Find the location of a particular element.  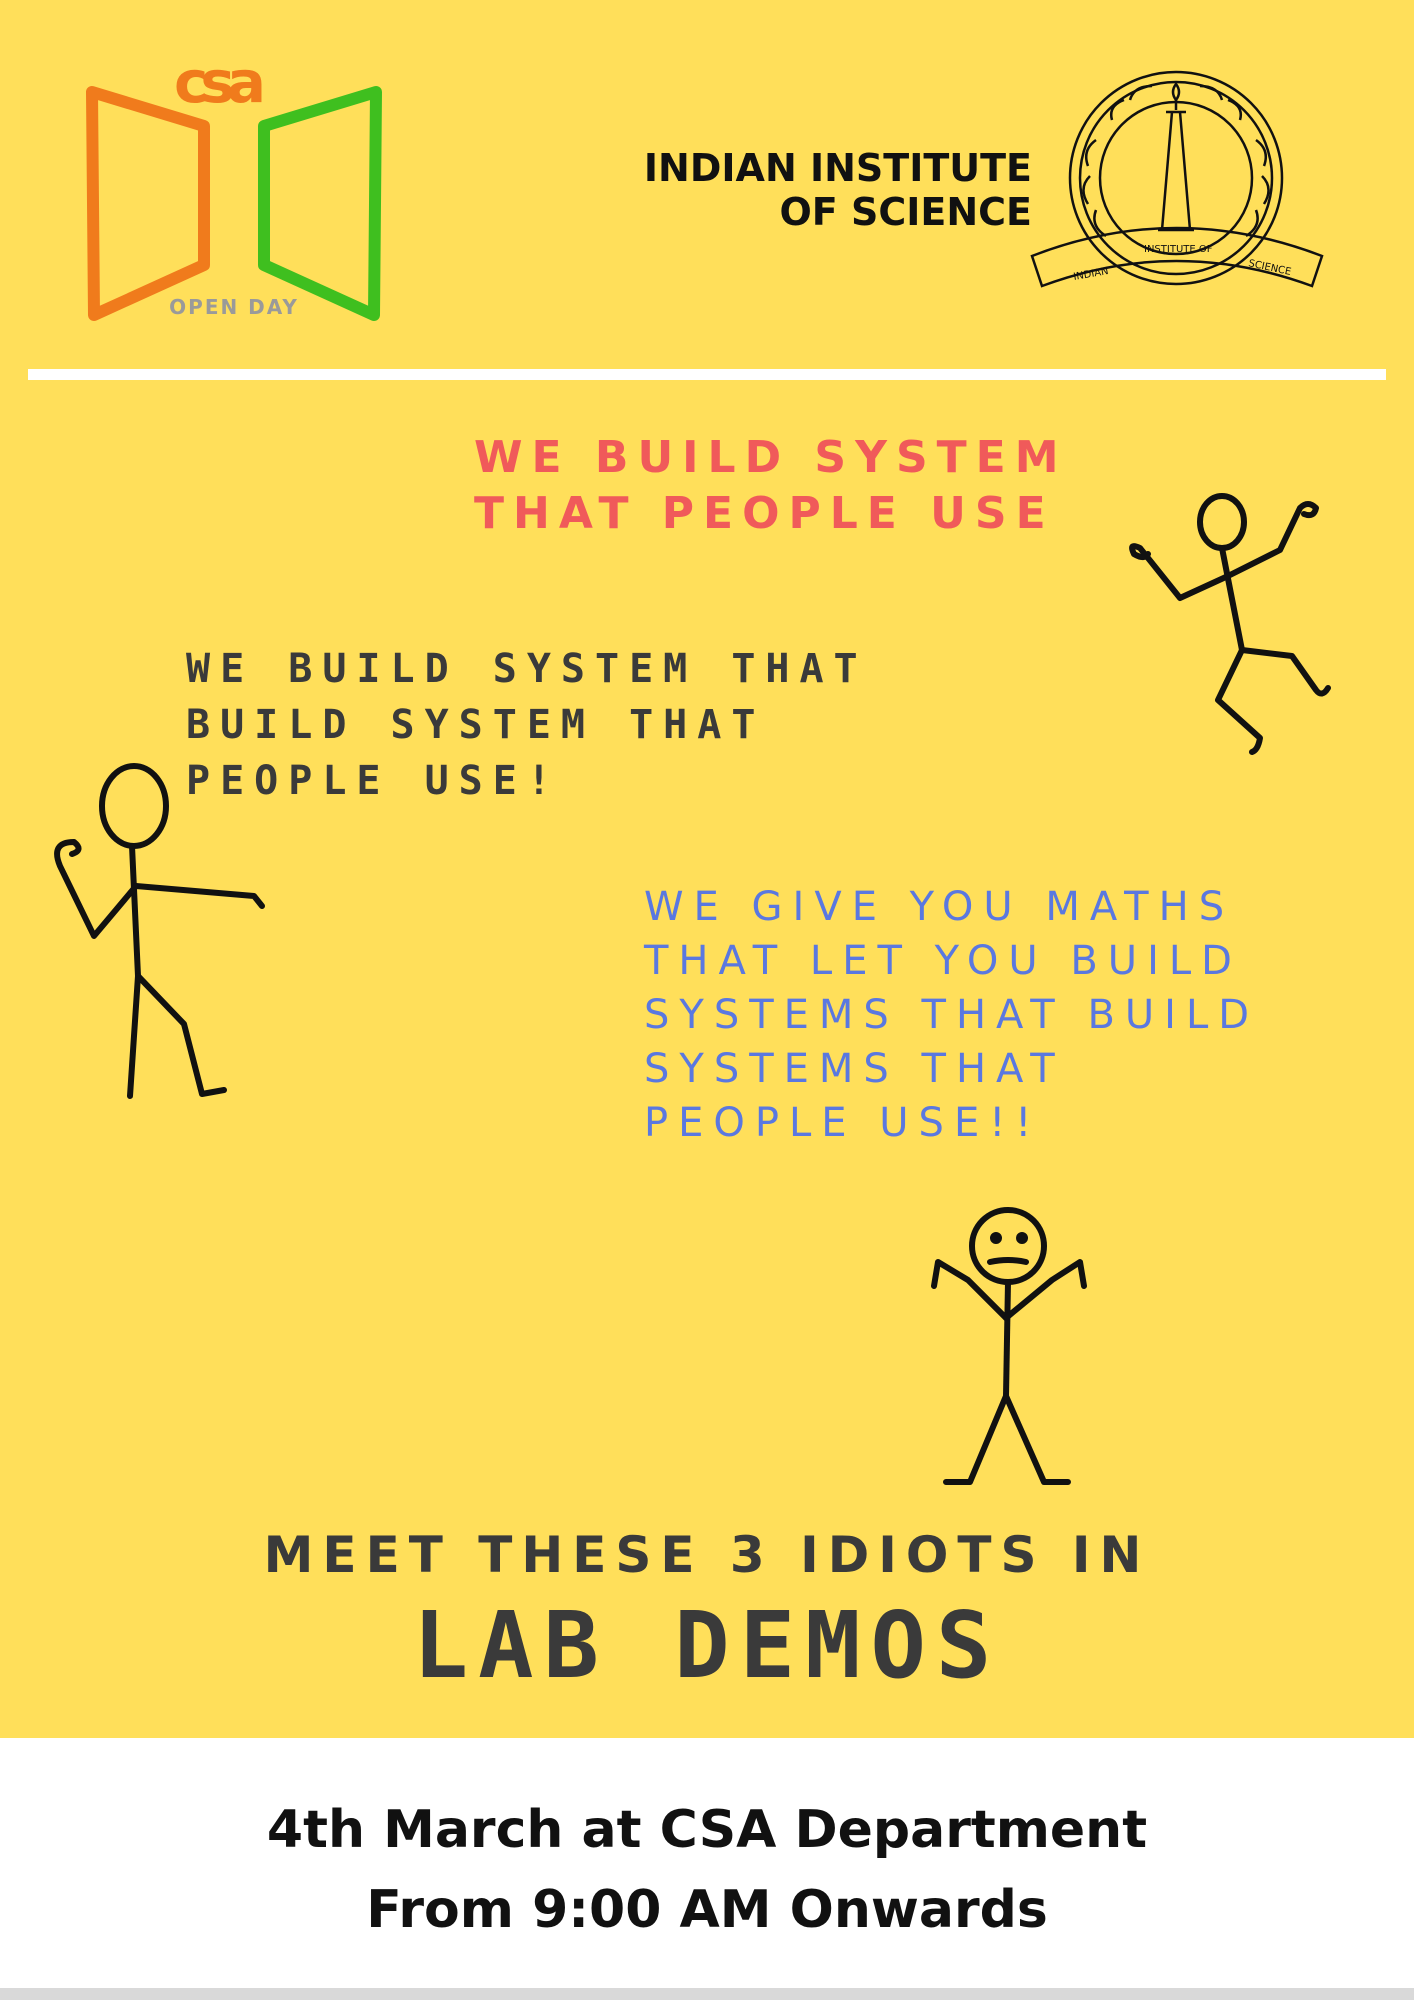

iisc-seal: INDIAN INSTITUTE OF SCIENCE is located at coordinates (1177, 179).